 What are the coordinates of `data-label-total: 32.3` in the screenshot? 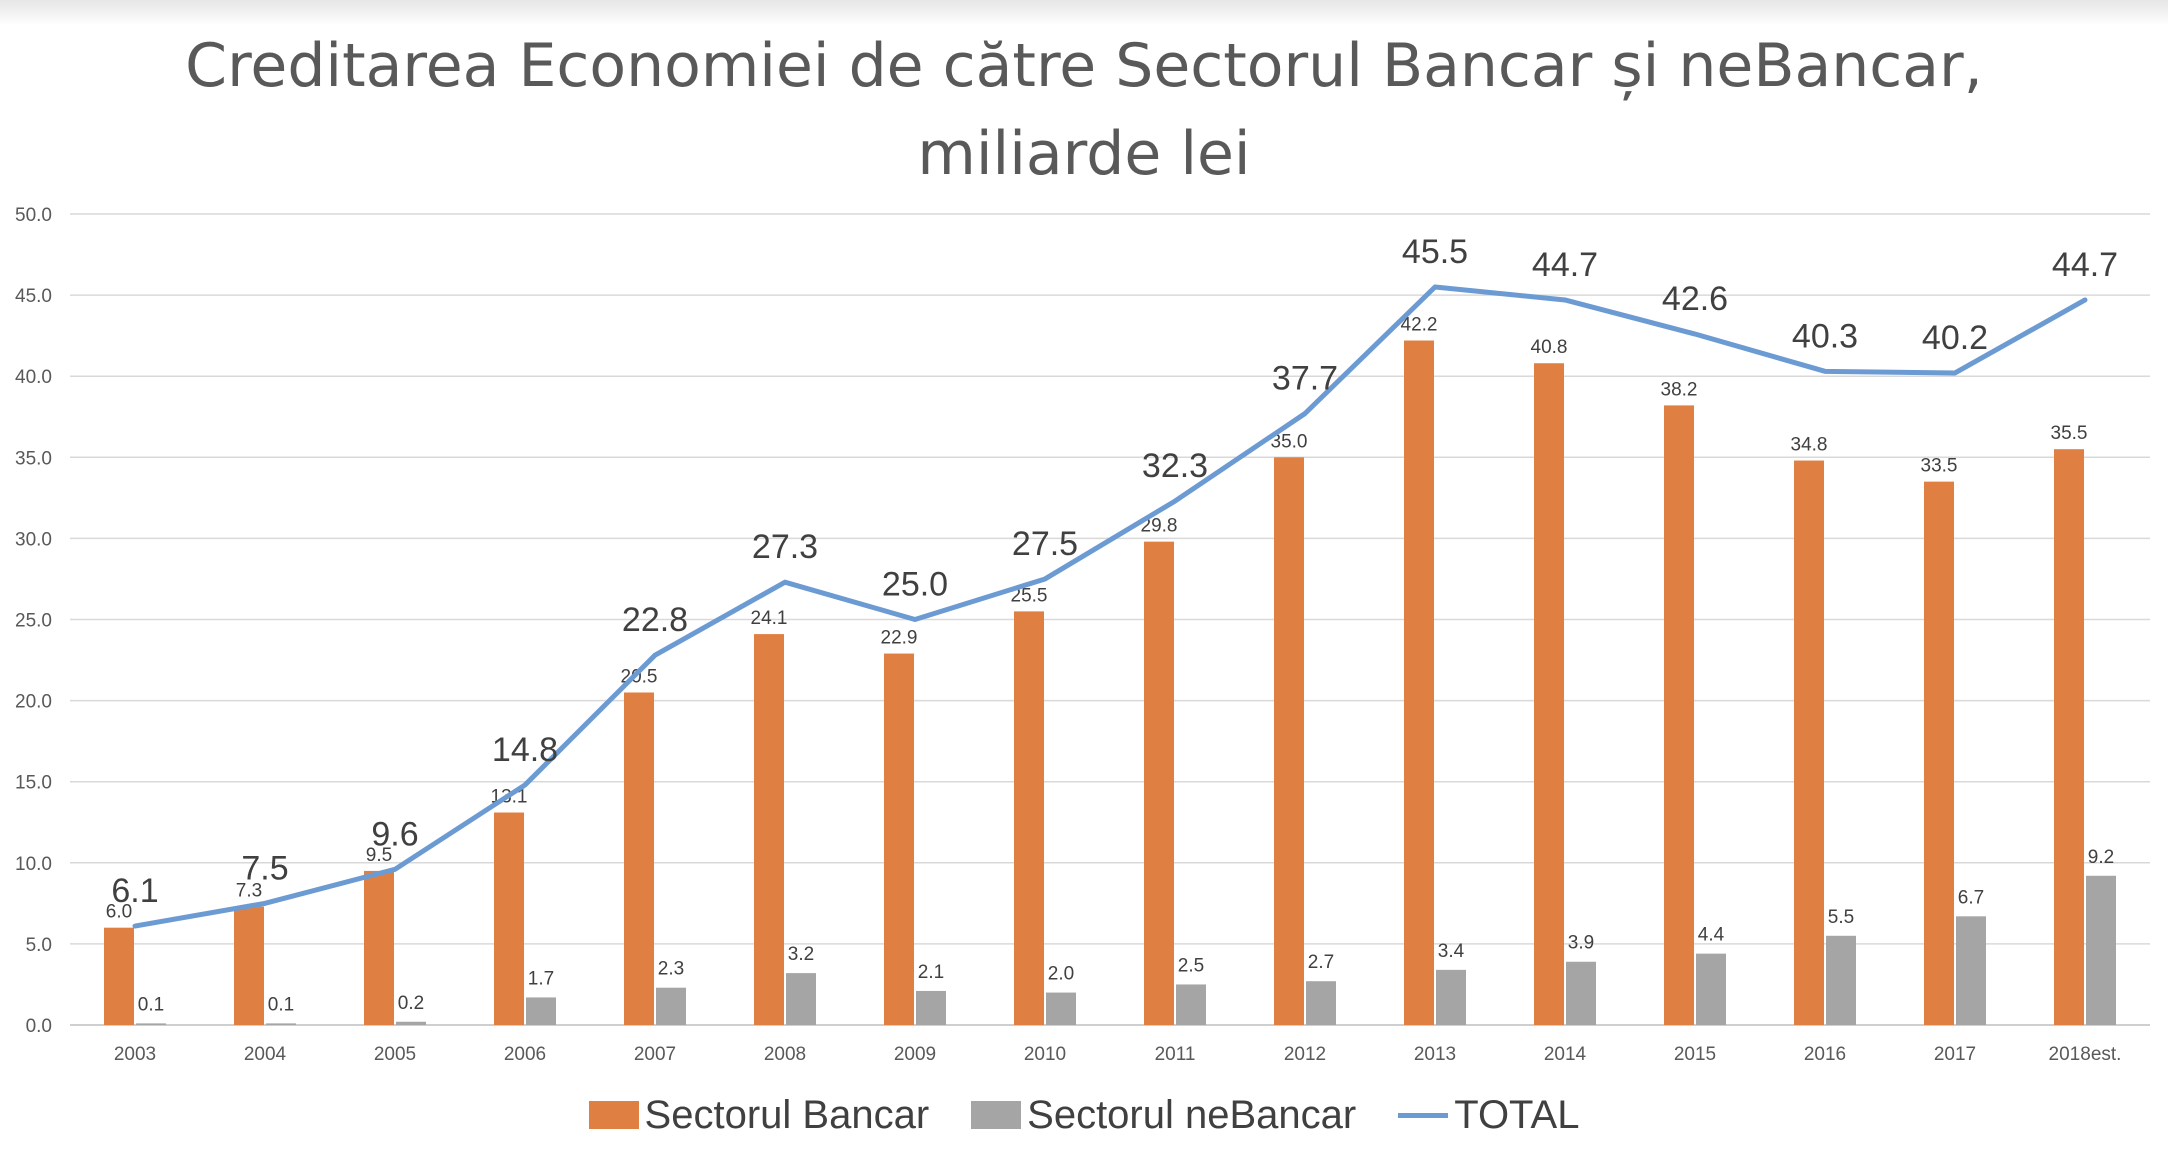 It's located at (1175, 466).